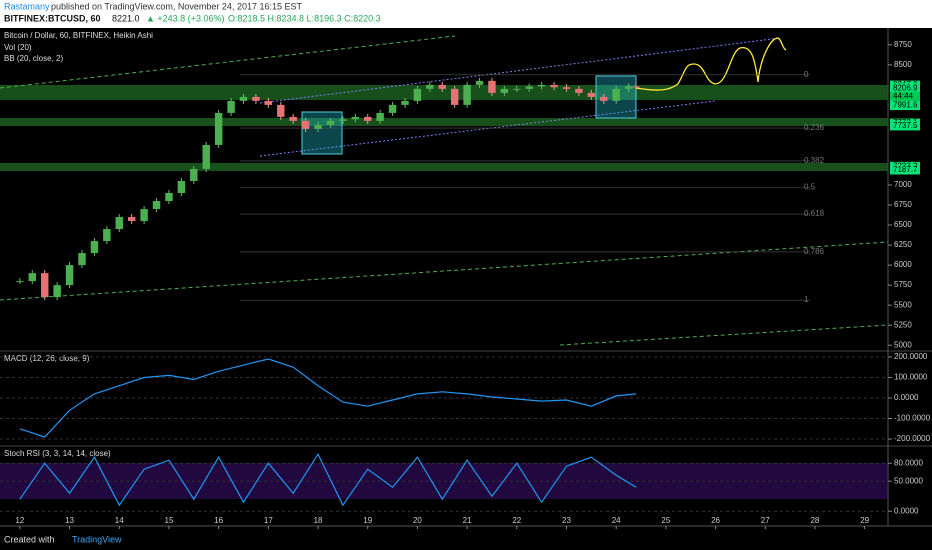 The height and width of the screenshot is (550, 932). What do you see at coordinates (806, 299) in the screenshot?
I see `fib-label: 1` at bounding box center [806, 299].